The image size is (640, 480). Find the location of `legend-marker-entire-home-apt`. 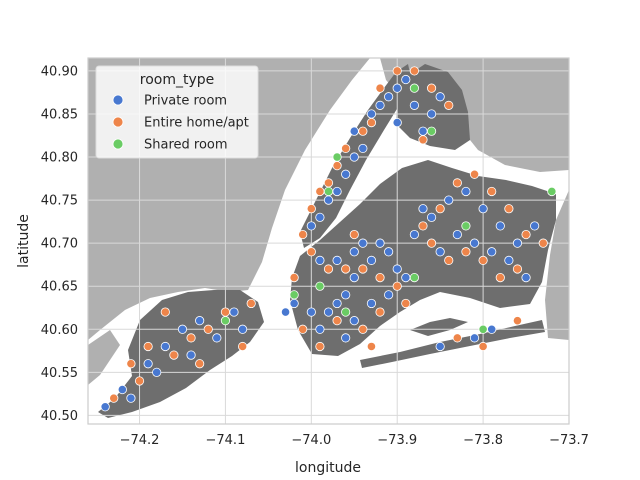

legend-marker-entire-home-apt is located at coordinates (118, 122).